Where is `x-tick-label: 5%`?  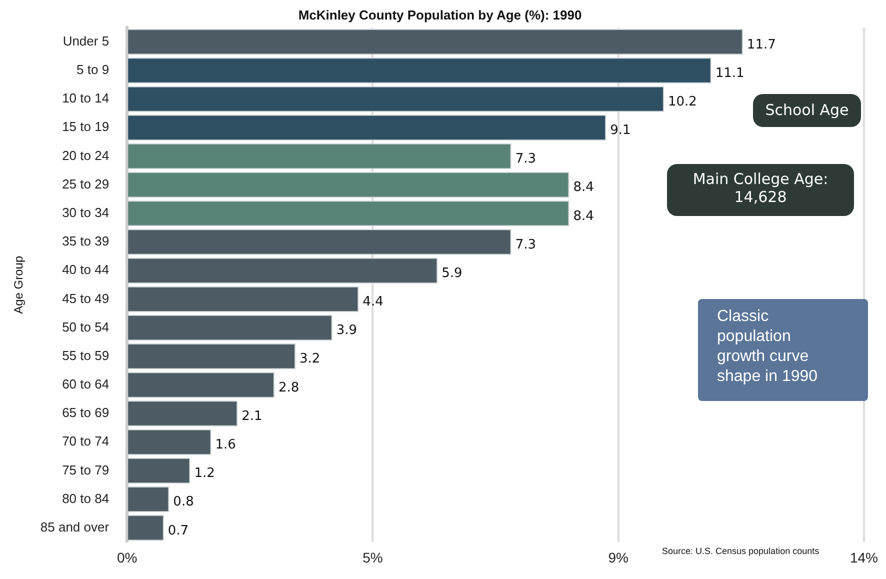
x-tick-label: 5% is located at coordinates (372, 557).